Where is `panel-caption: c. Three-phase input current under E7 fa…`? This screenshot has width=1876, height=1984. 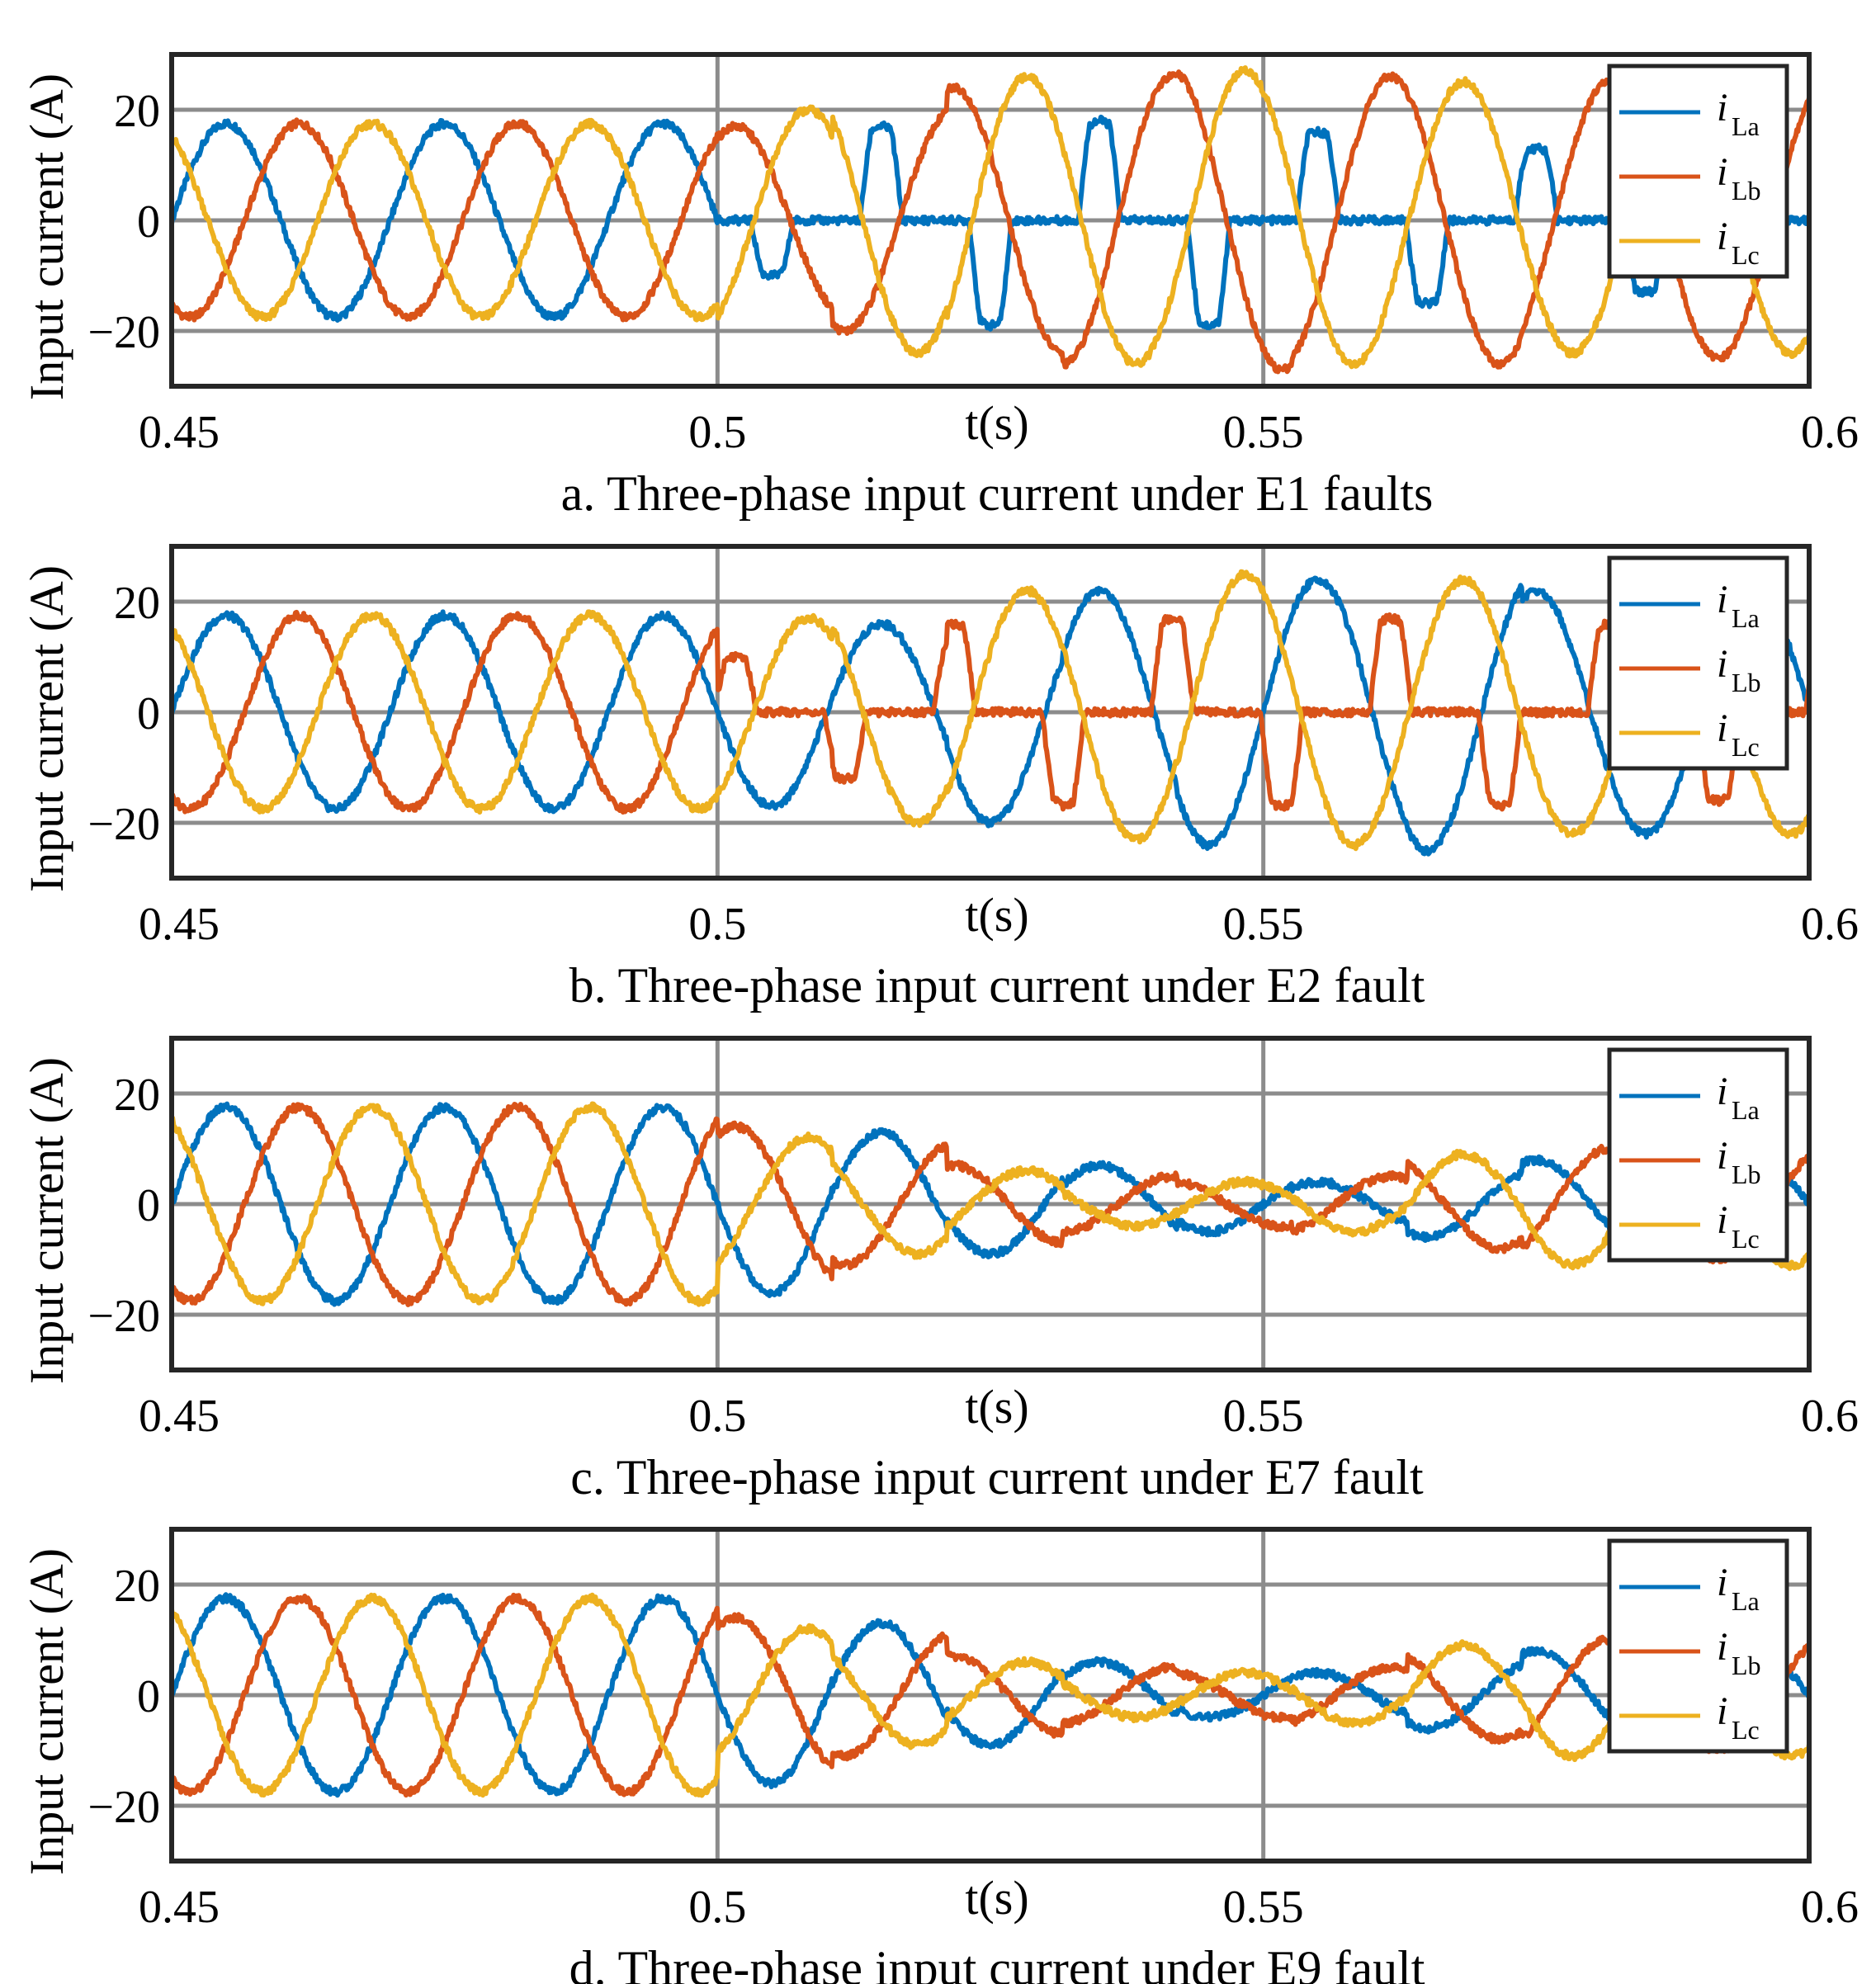 panel-caption: c. Three-phase input current under E7 fa… is located at coordinates (997, 1477).